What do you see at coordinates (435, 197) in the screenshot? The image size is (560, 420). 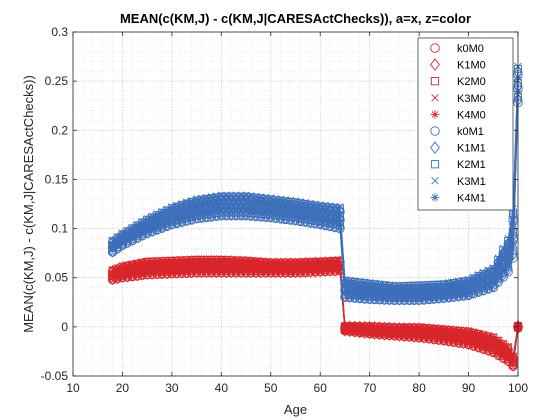 I see `legend-marker-K4M1` at bounding box center [435, 197].